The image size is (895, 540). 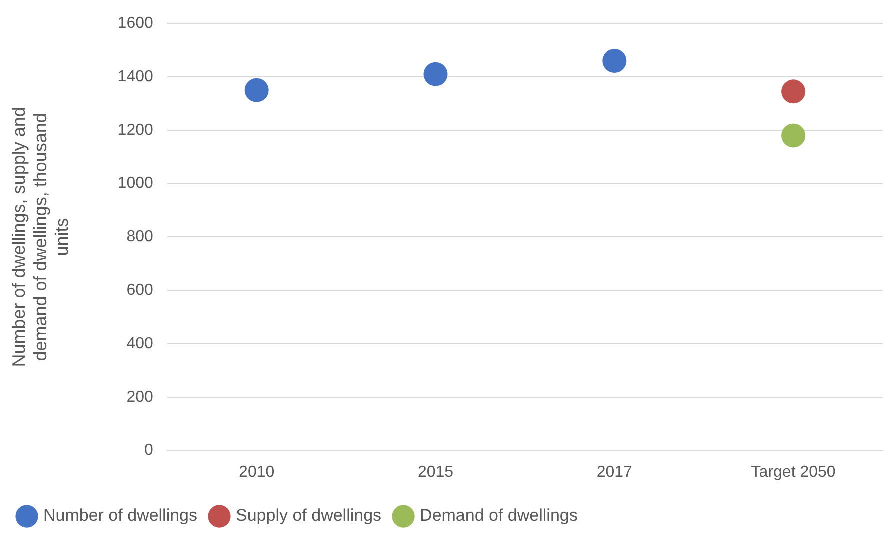 What do you see at coordinates (140, 397) in the screenshot?
I see `y-tick-label: 200` at bounding box center [140, 397].